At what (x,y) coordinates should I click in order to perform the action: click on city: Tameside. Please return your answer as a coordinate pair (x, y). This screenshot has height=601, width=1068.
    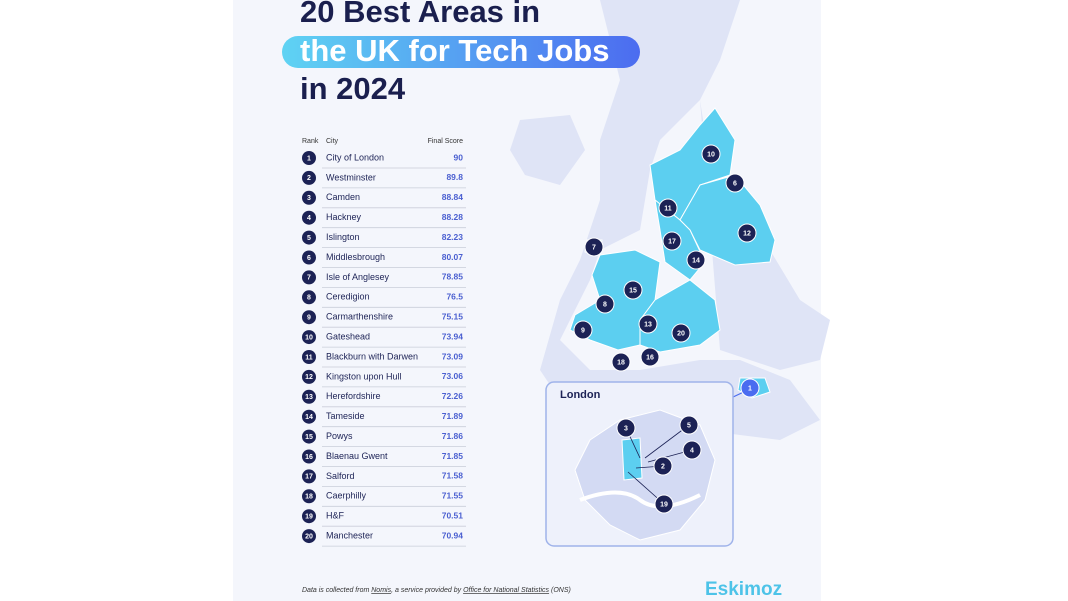
    Looking at the image, I should click on (345, 416).